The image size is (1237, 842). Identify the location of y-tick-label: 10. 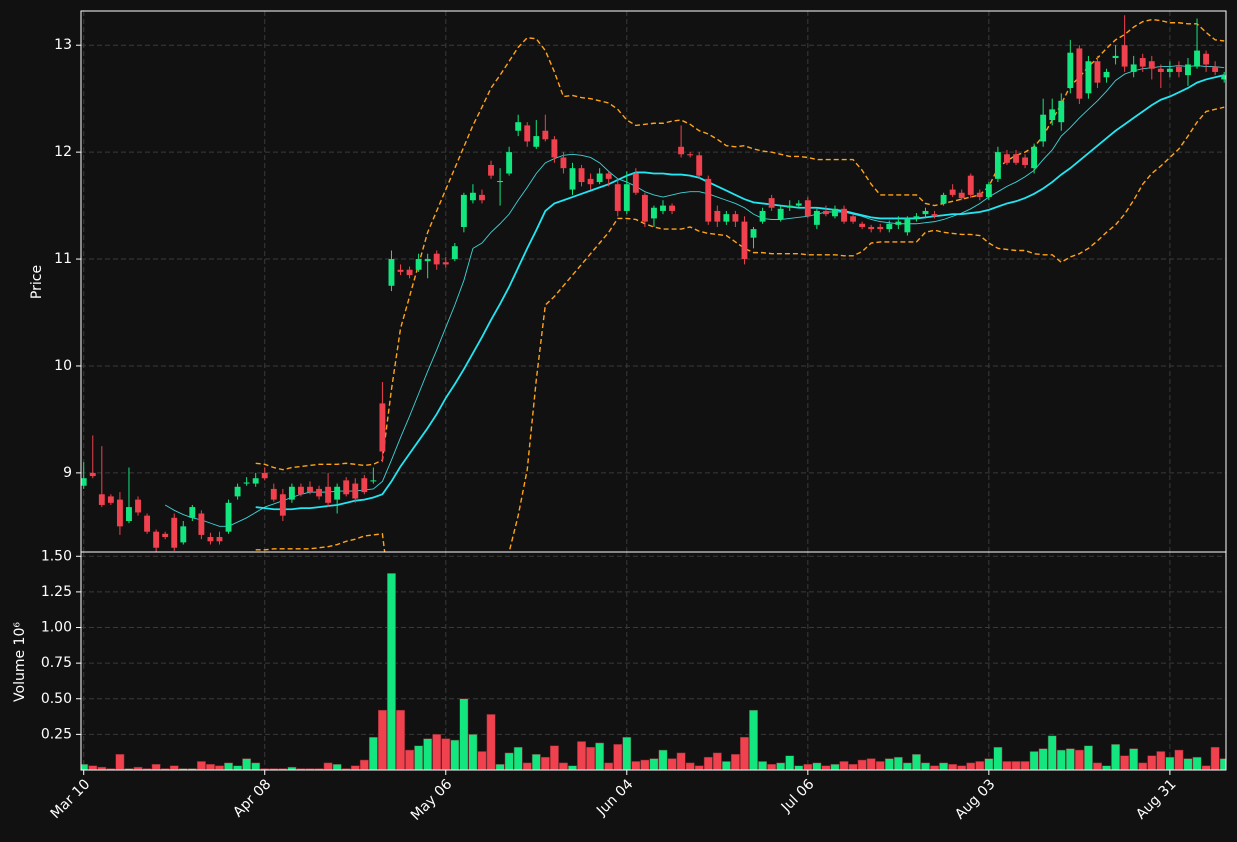
(63, 366).